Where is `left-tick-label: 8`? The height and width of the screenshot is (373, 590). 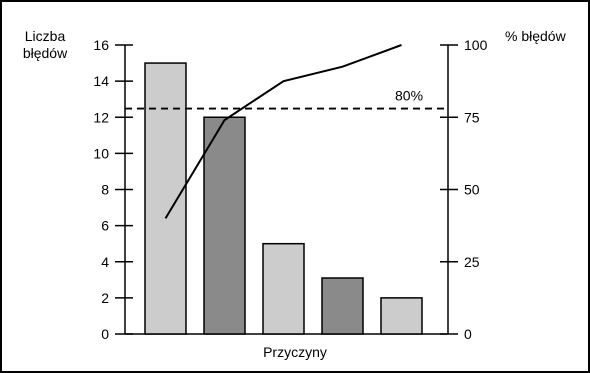 left-tick-label: 8 is located at coordinates (105, 190).